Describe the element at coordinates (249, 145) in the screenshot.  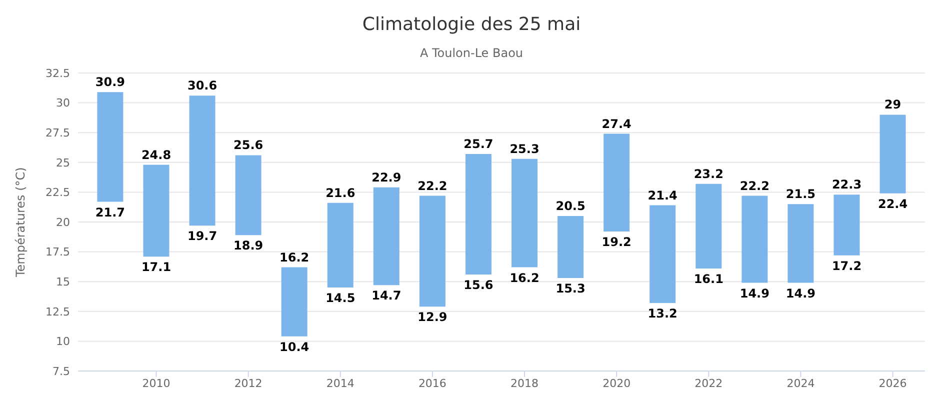
I see `annotation: 25.6` at that location.